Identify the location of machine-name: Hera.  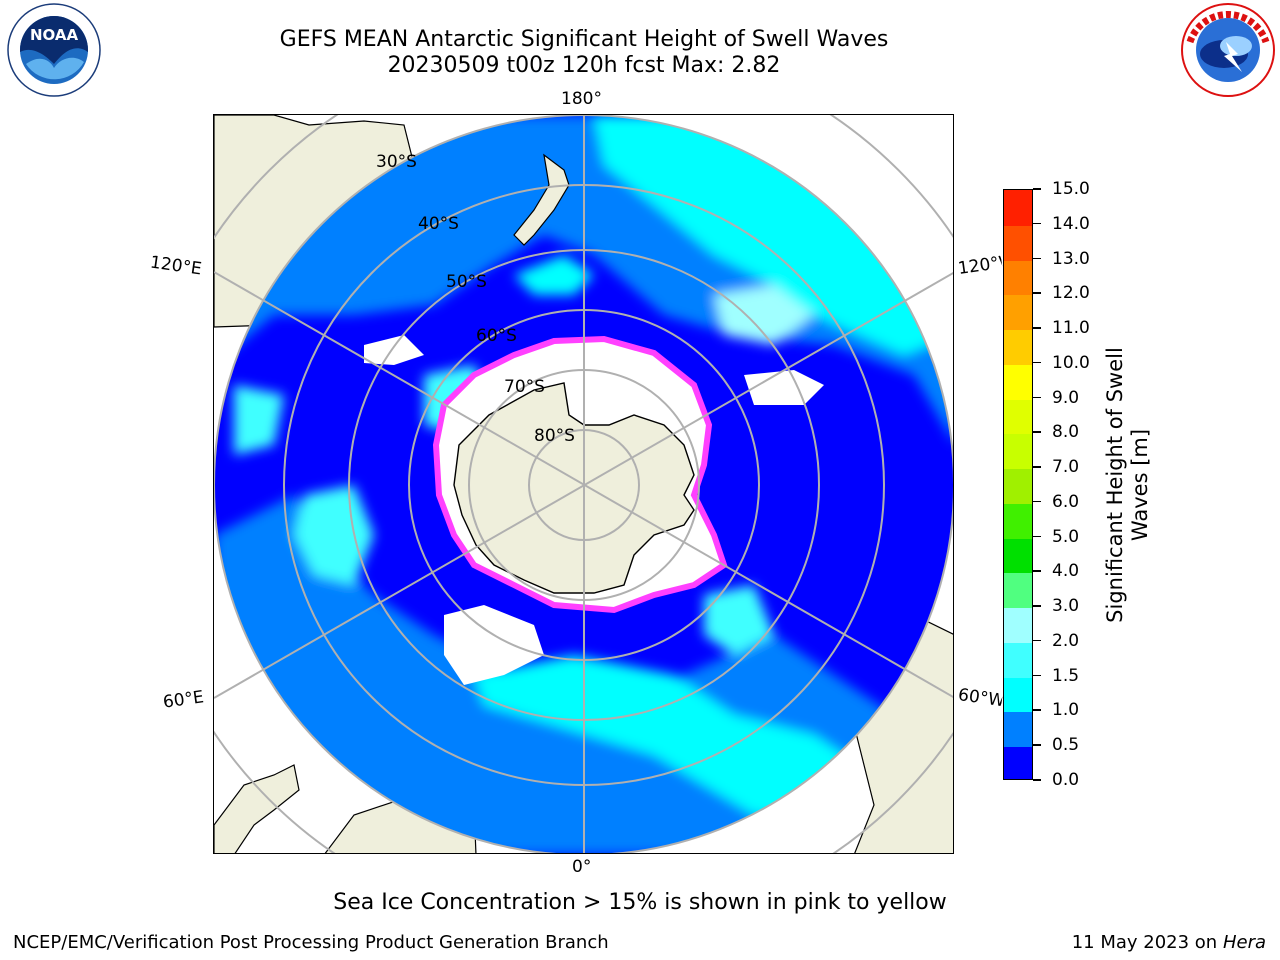
(1244, 942).